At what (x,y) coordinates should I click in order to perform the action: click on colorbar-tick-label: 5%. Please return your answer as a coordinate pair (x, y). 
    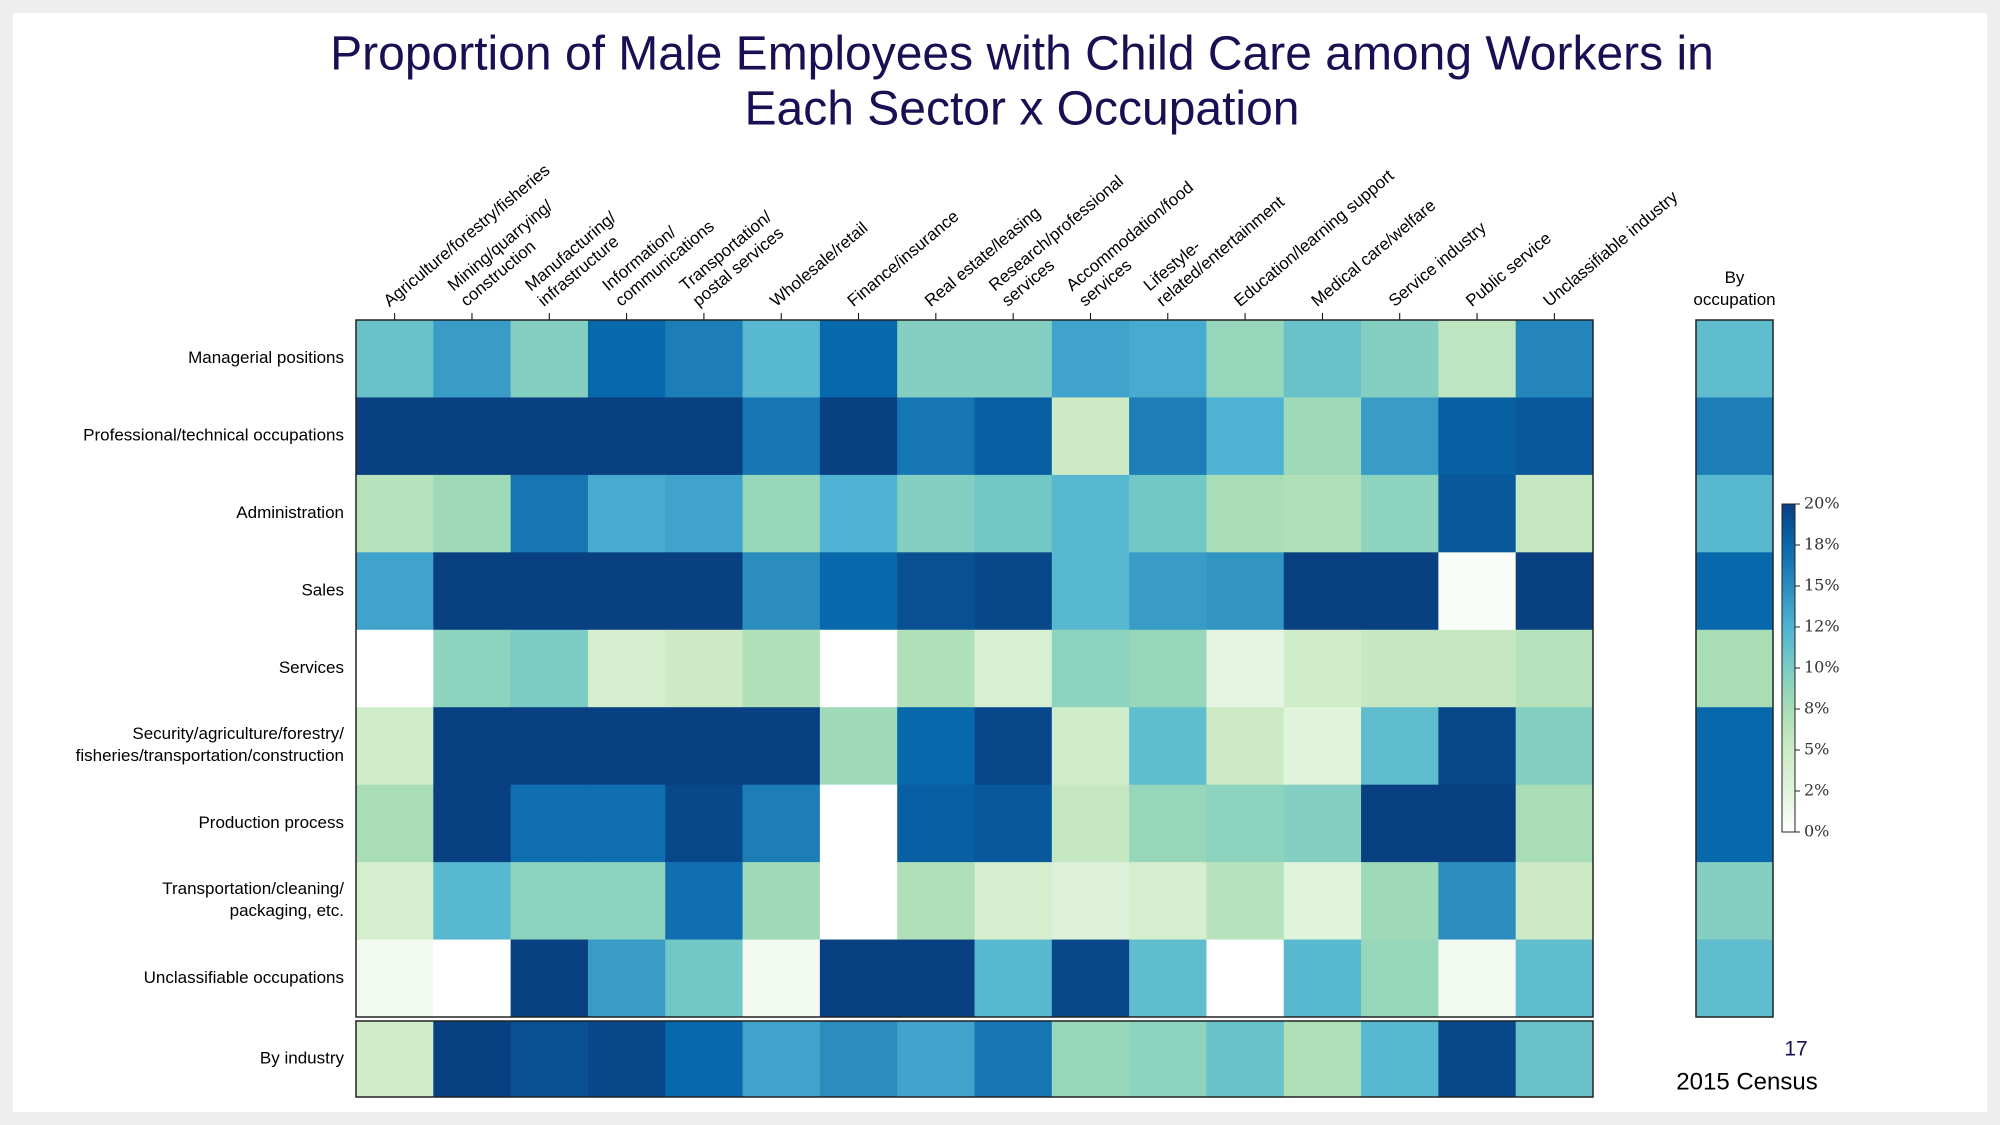
    Looking at the image, I should click on (1816, 749).